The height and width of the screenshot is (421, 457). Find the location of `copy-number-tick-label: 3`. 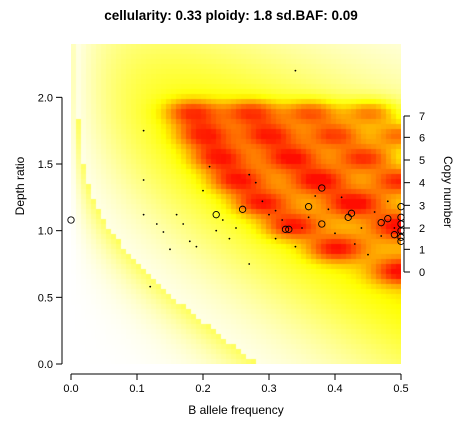

copy-number-tick-label: 3 is located at coordinates (422, 206).